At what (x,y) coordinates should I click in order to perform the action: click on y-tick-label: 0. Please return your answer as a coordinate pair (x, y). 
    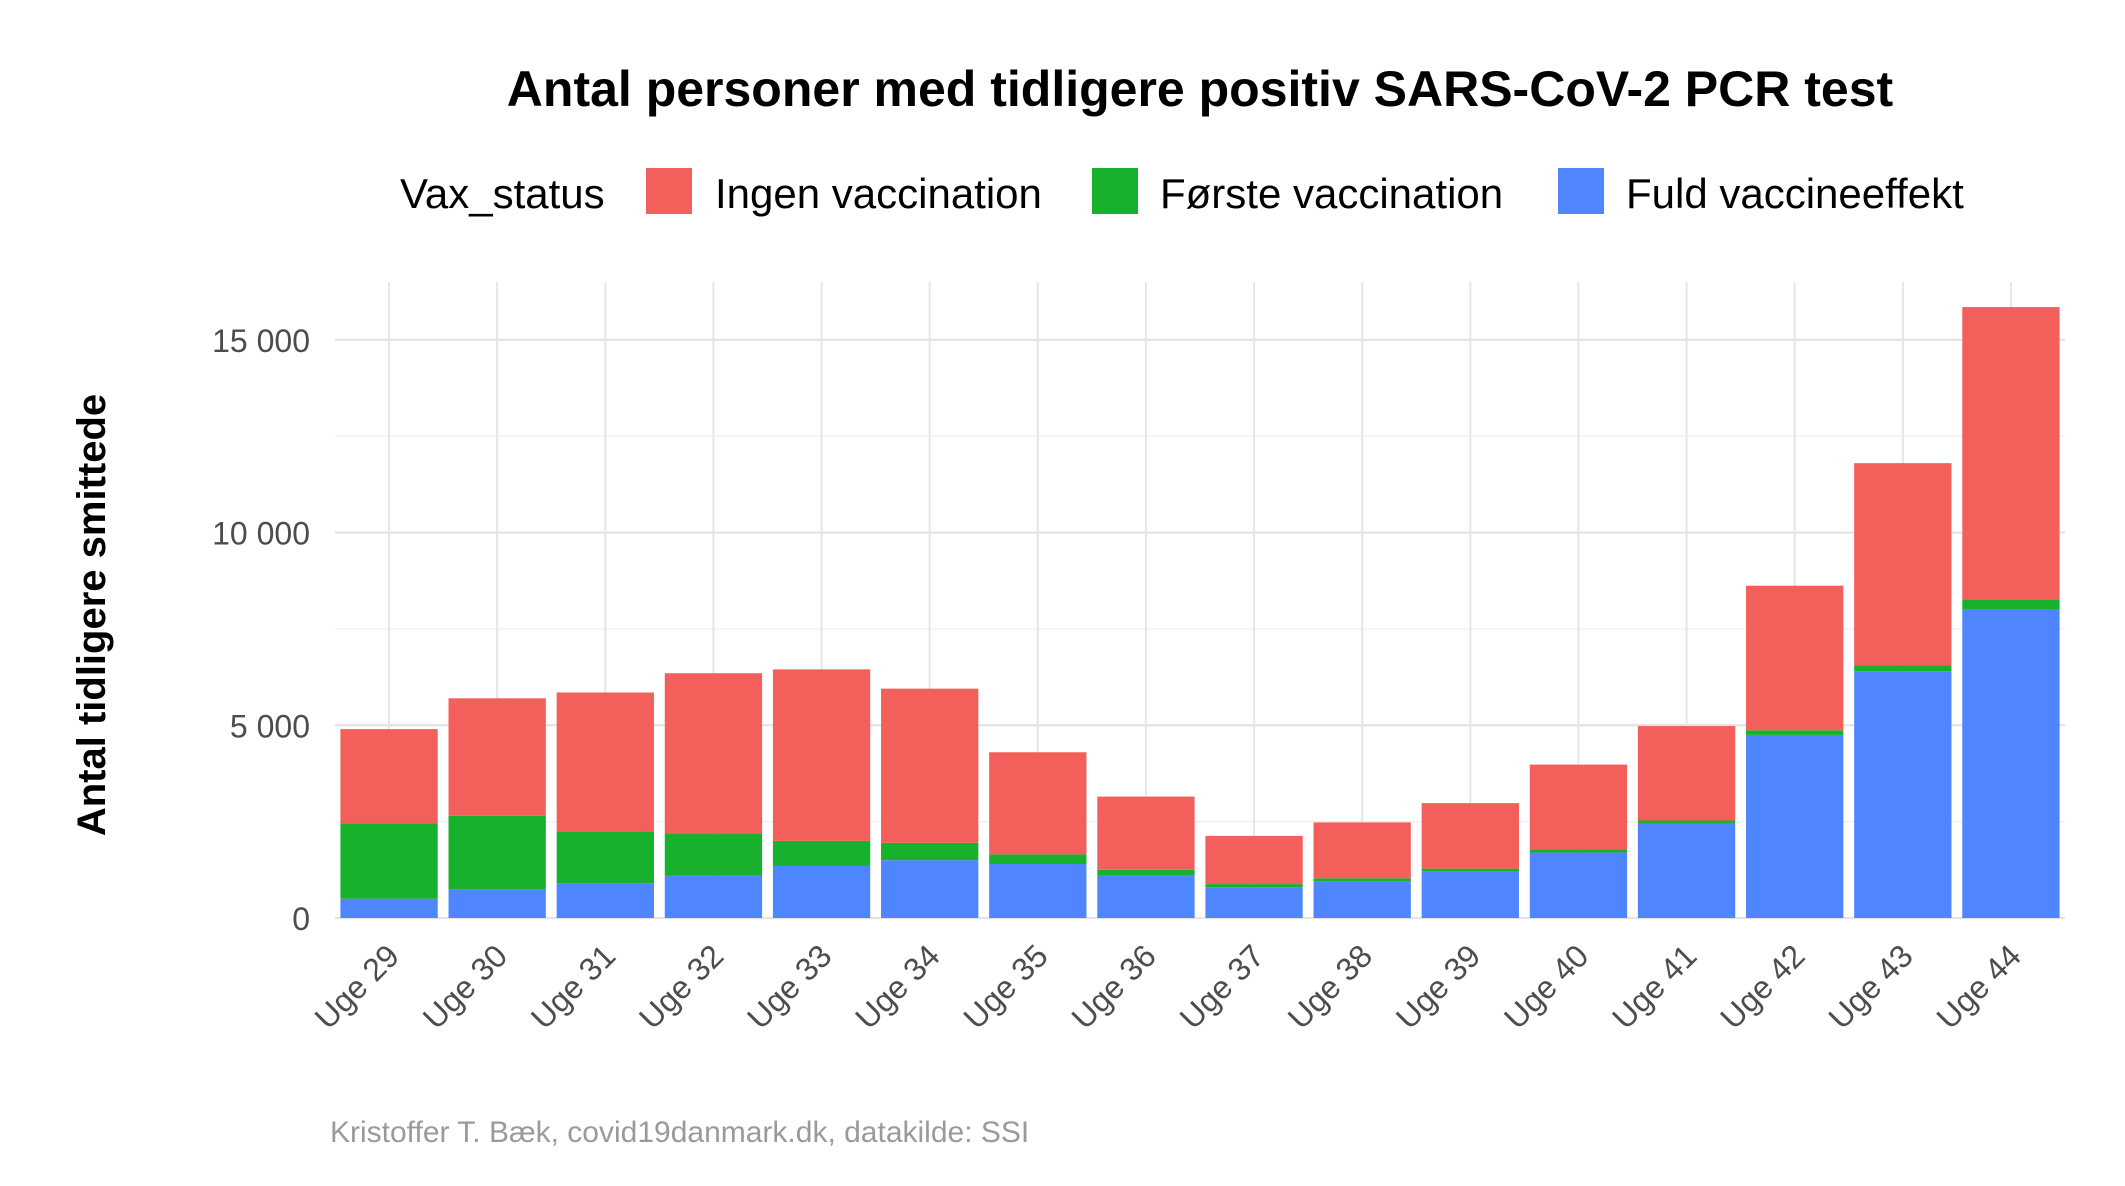
    Looking at the image, I should click on (301, 919).